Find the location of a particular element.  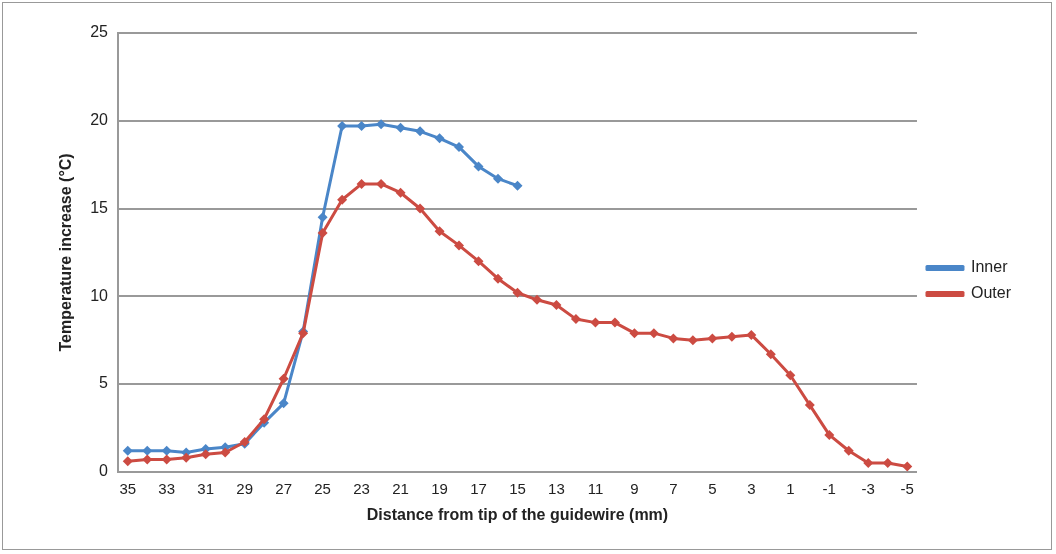

x-tick-label: 11 is located at coordinates (595, 488).